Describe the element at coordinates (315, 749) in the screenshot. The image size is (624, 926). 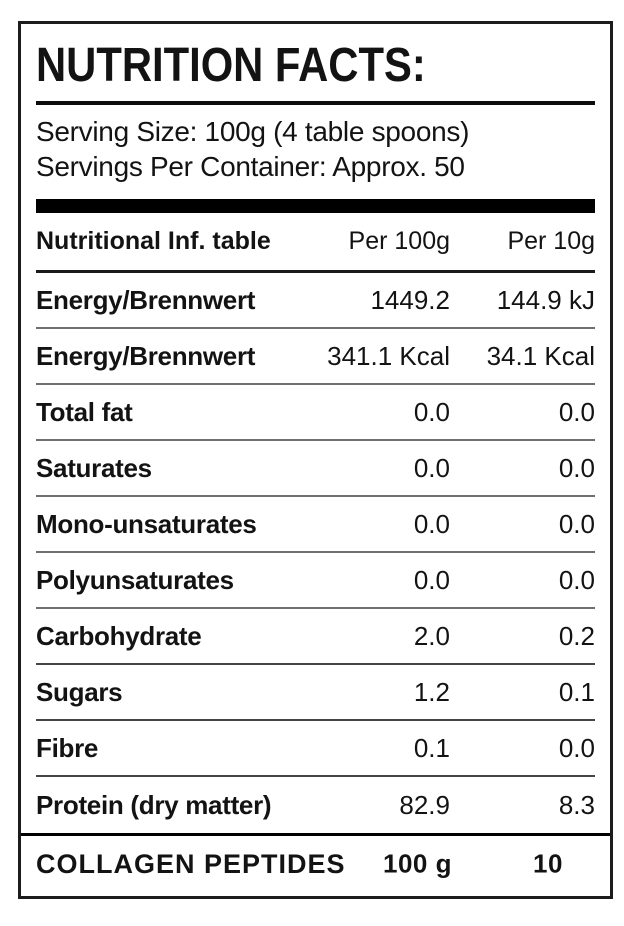
I see `table-row: Fibre 0.1 0.0` at that location.